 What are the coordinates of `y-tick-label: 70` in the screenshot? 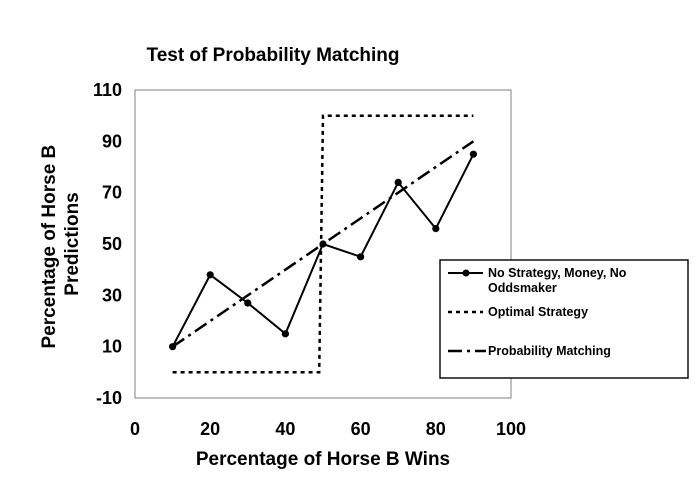 It's located at (112, 193).